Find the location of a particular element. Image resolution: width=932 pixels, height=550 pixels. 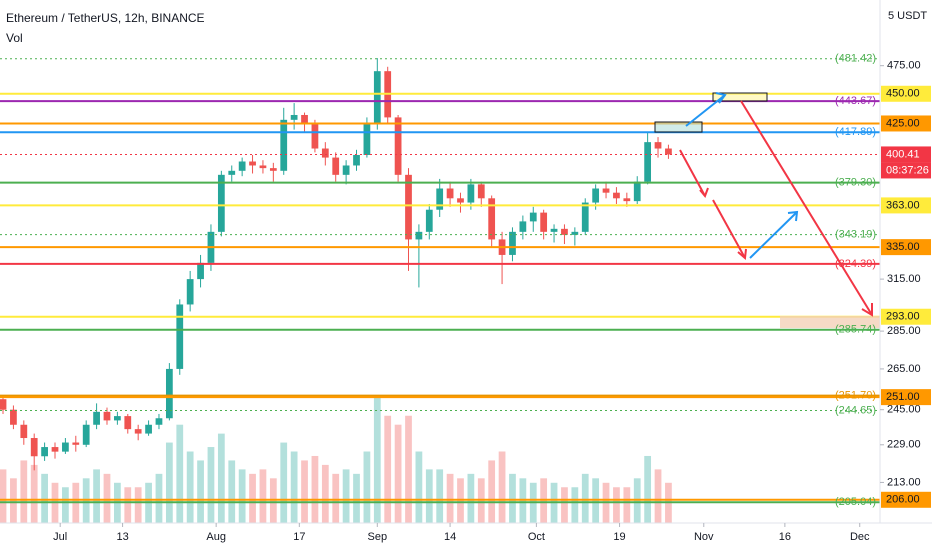

level-label: (417.89) is located at coordinates (855, 132).